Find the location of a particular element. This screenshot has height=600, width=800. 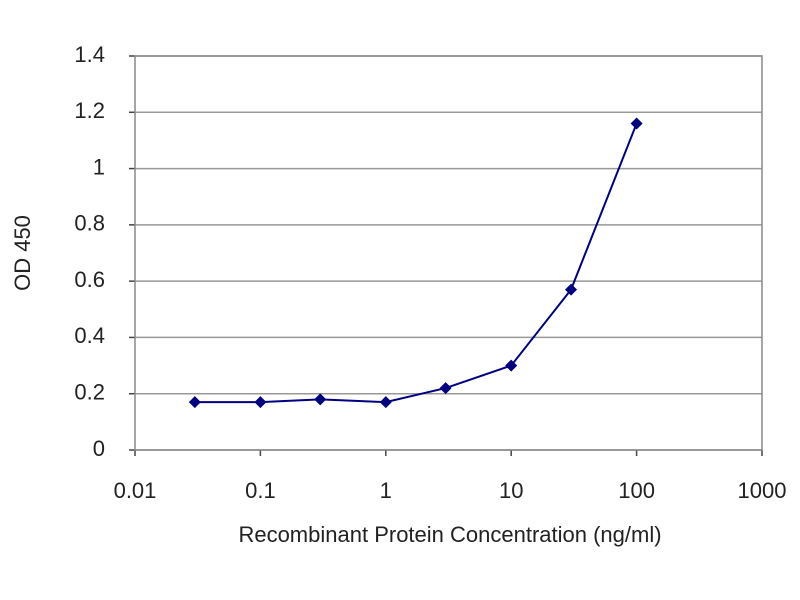

y-tick-label: 0.4 is located at coordinates (89, 335).